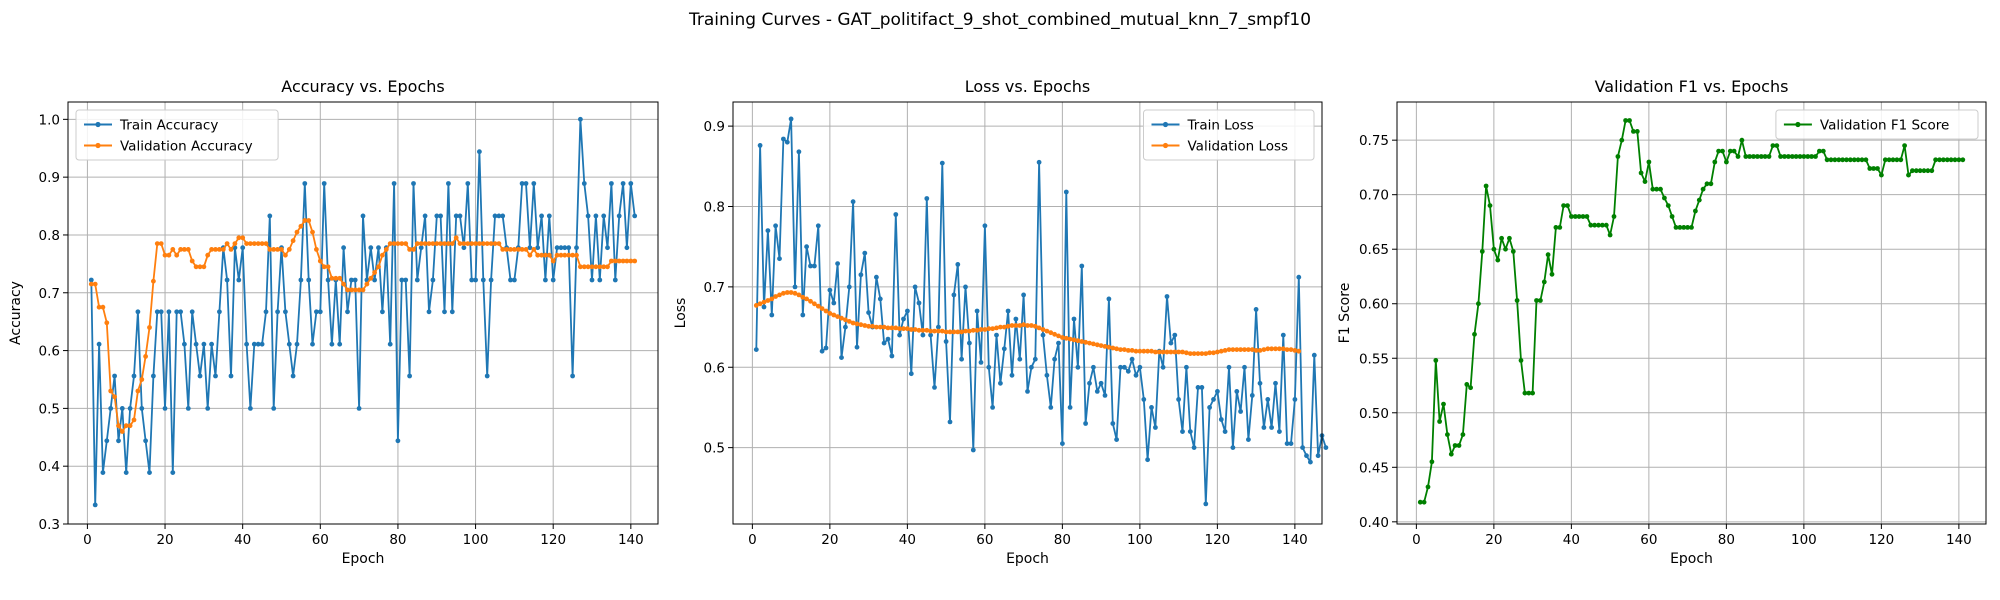 The width and height of the screenshot is (2000, 600). Describe the element at coordinates (1374, 359) in the screenshot. I see `y-tick-label: 0.55` at that location.